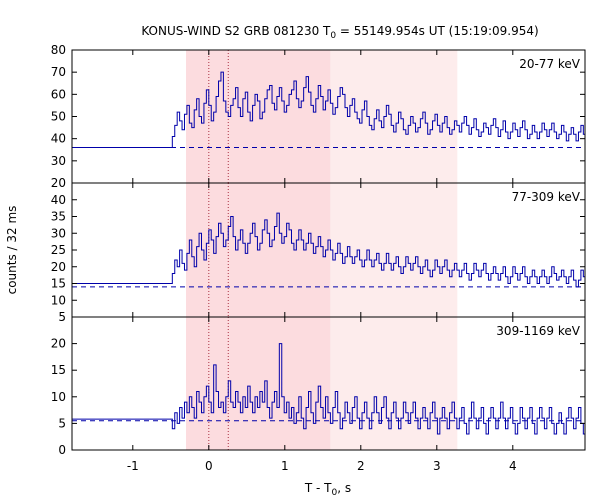 This screenshot has height=500, width=600. I want to click on y-tick-label: 60, so click(58, 94).